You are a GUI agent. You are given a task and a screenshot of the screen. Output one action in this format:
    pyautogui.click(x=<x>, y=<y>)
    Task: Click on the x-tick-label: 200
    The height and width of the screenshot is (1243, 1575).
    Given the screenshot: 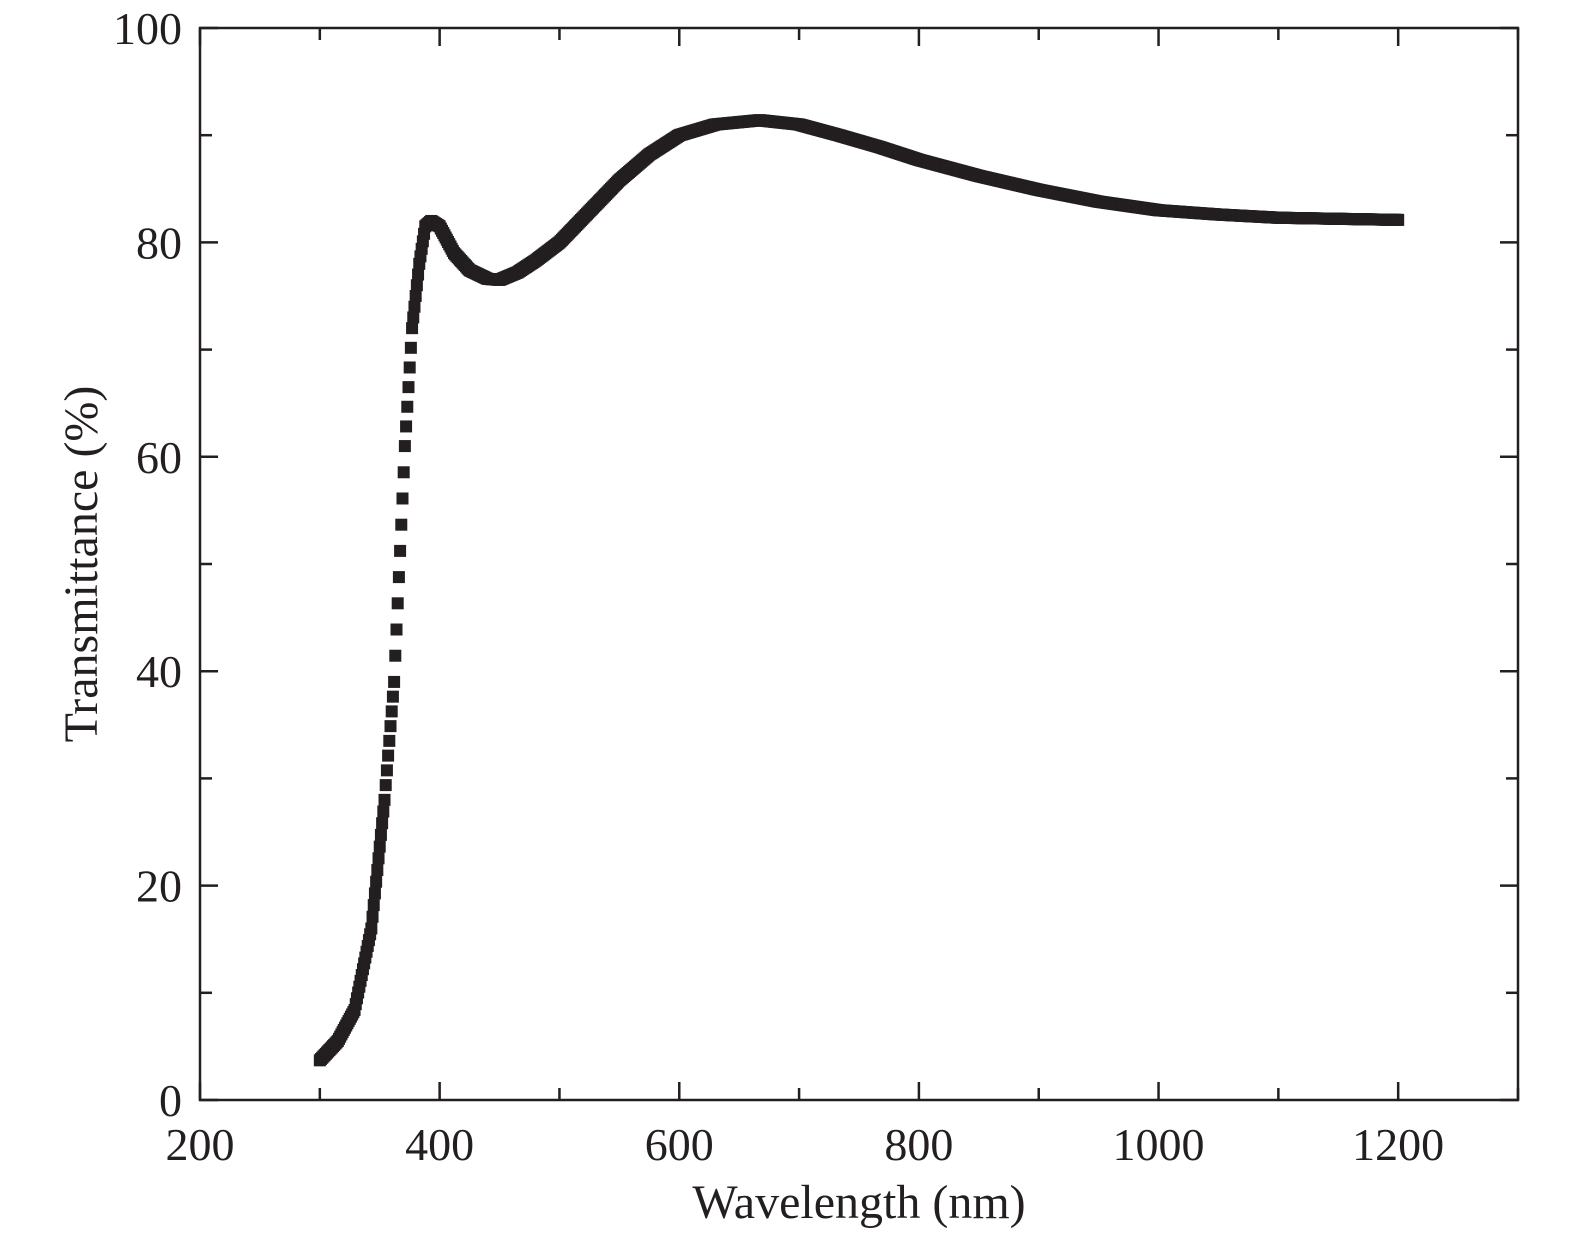 What is the action you would take?
    pyautogui.click(x=200, y=1144)
    